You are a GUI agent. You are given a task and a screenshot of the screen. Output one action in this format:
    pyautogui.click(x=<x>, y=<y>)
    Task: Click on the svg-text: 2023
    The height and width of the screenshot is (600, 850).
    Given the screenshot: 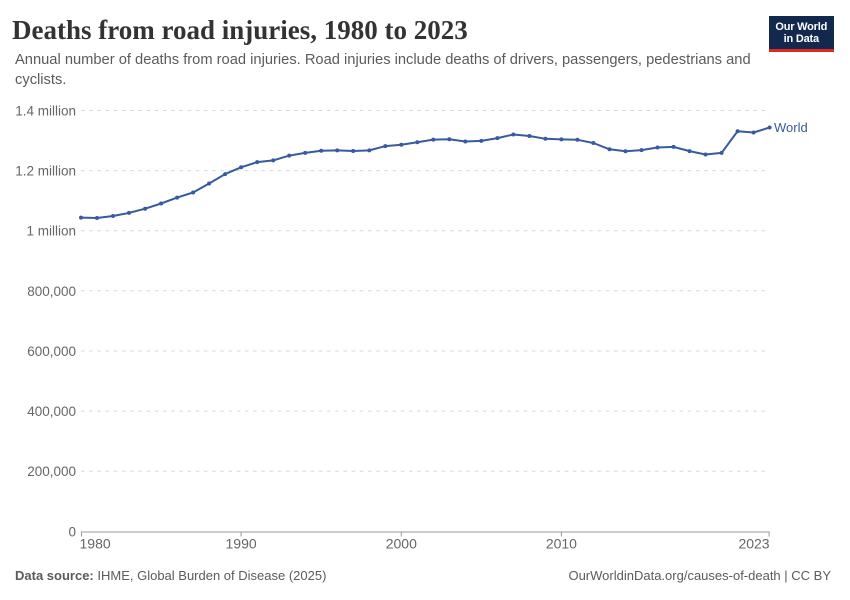 What is the action you would take?
    pyautogui.click(x=753, y=544)
    